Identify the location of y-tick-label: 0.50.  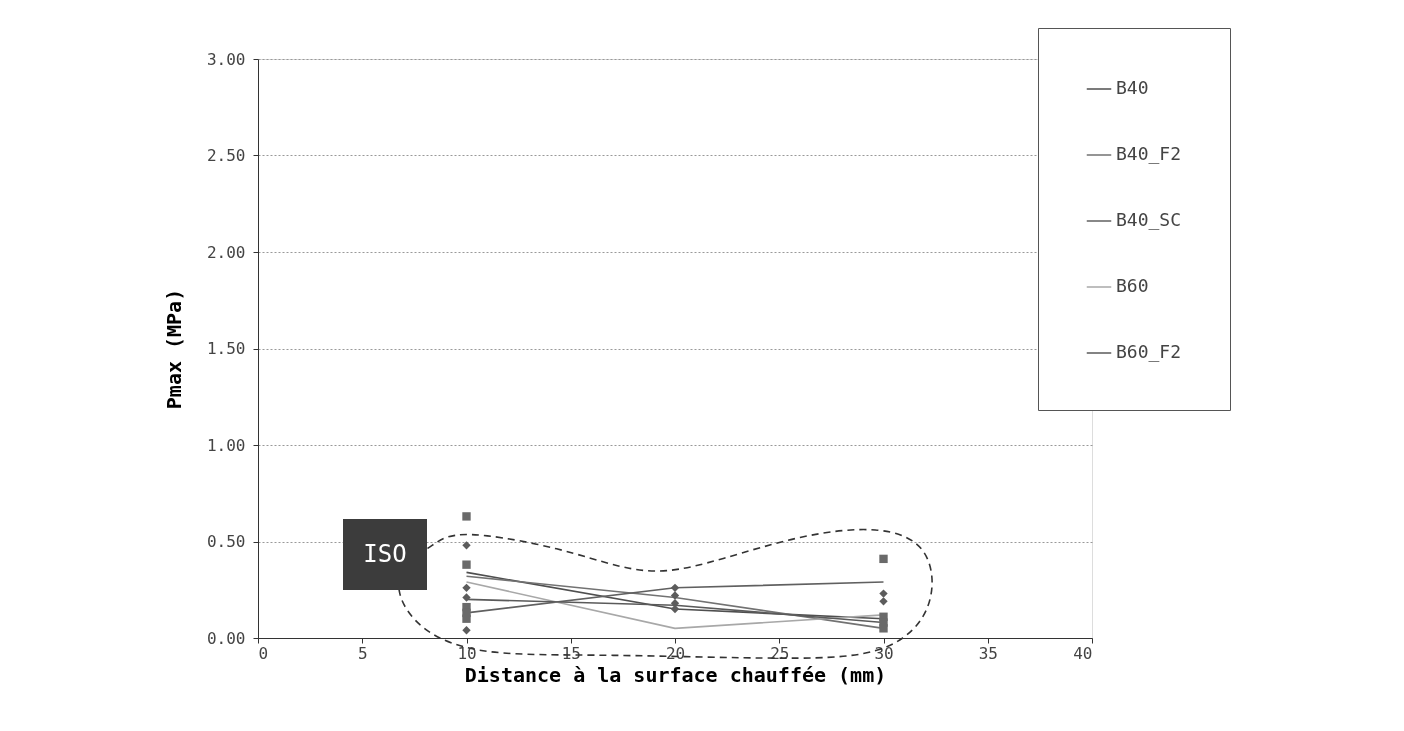
(226, 541).